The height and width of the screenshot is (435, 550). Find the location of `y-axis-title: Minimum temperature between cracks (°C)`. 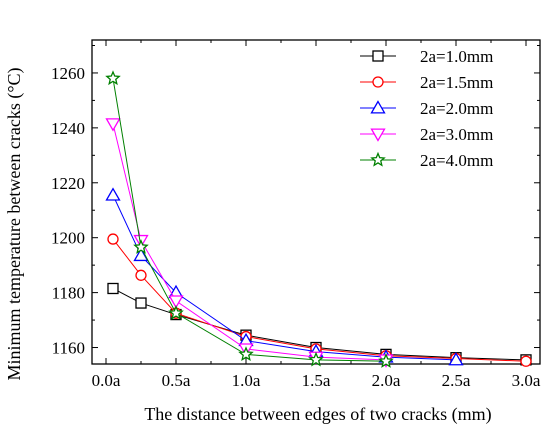

y-axis-title: Minimum temperature between cracks (°C) is located at coordinates (14, 223).